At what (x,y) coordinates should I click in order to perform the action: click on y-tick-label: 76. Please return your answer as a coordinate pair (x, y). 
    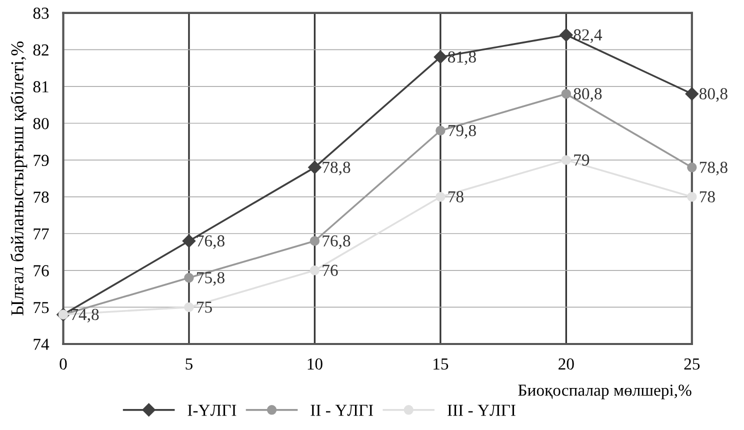
    Looking at the image, I should click on (41, 270).